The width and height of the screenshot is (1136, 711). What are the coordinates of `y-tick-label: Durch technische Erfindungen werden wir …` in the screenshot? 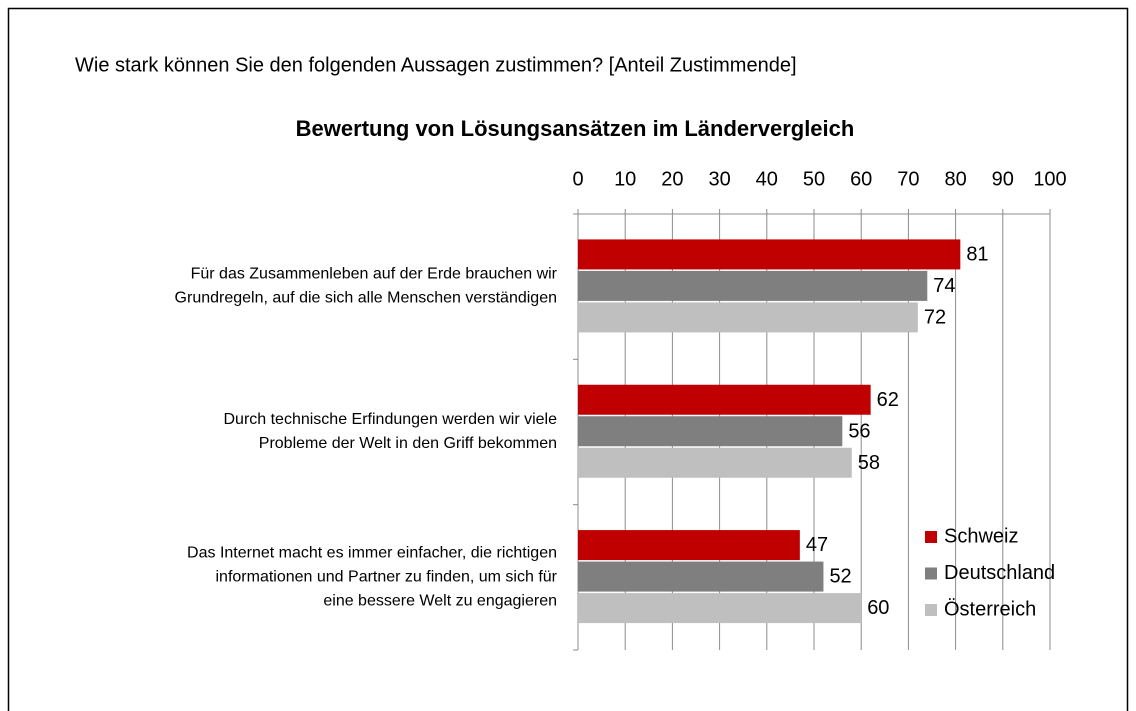 It's located at (390, 431).